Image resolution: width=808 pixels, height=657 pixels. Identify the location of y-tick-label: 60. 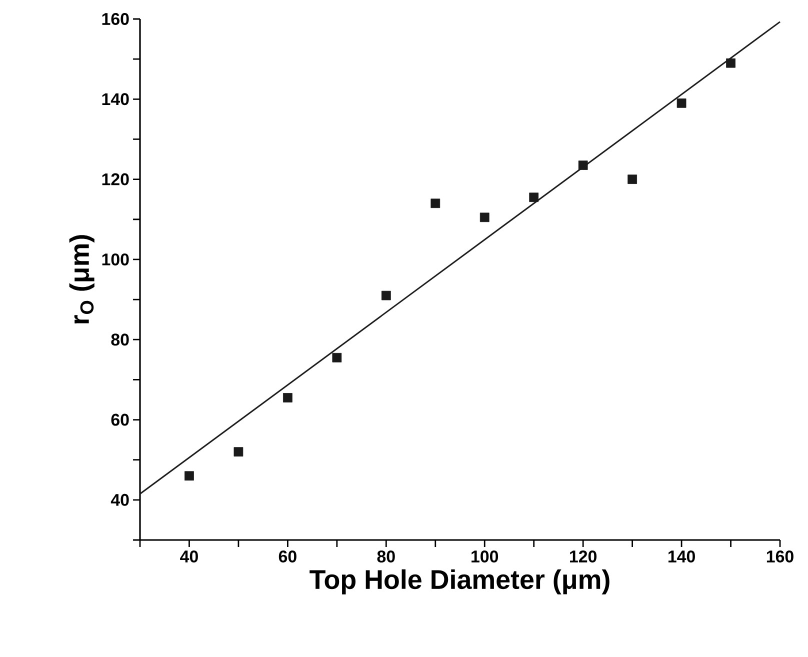
(120, 420).